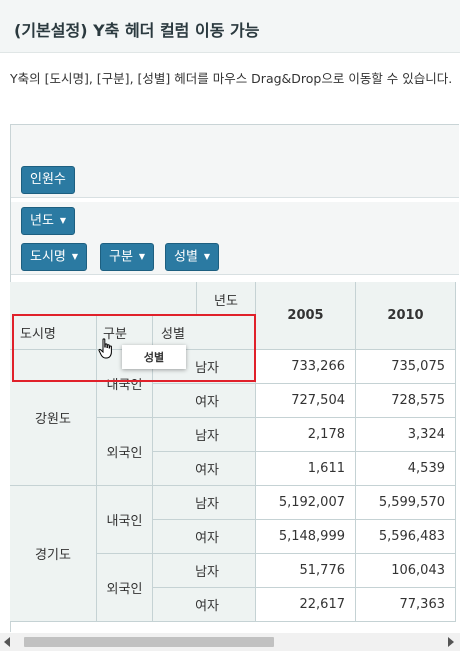 The width and height of the screenshot is (464, 663). I want to click on value-text: 5,192,007, so click(311, 502).